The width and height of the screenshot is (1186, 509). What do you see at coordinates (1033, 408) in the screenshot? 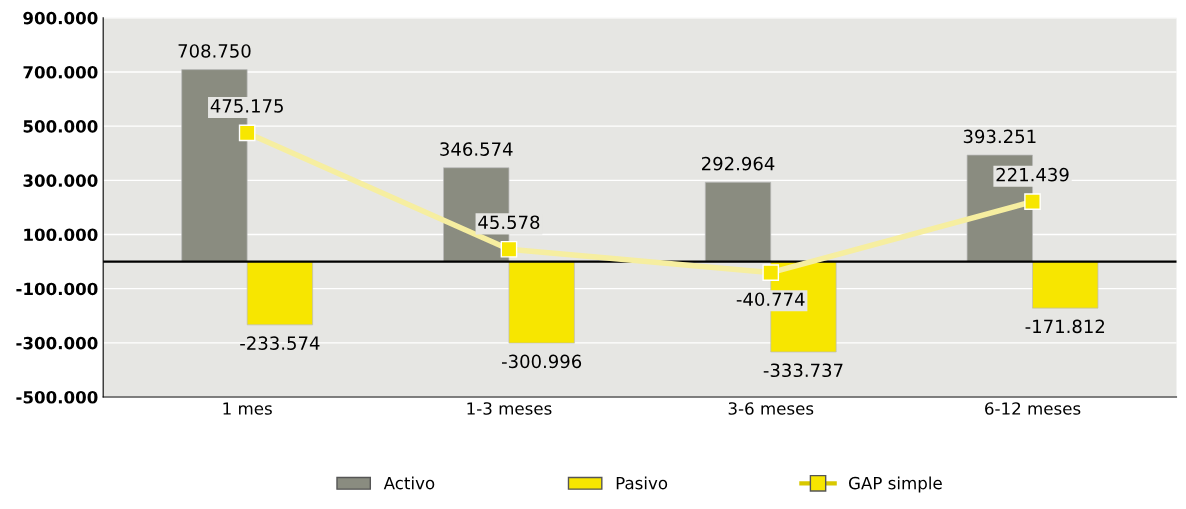
I see `x-tick-label: 6-12 meses` at bounding box center [1033, 408].